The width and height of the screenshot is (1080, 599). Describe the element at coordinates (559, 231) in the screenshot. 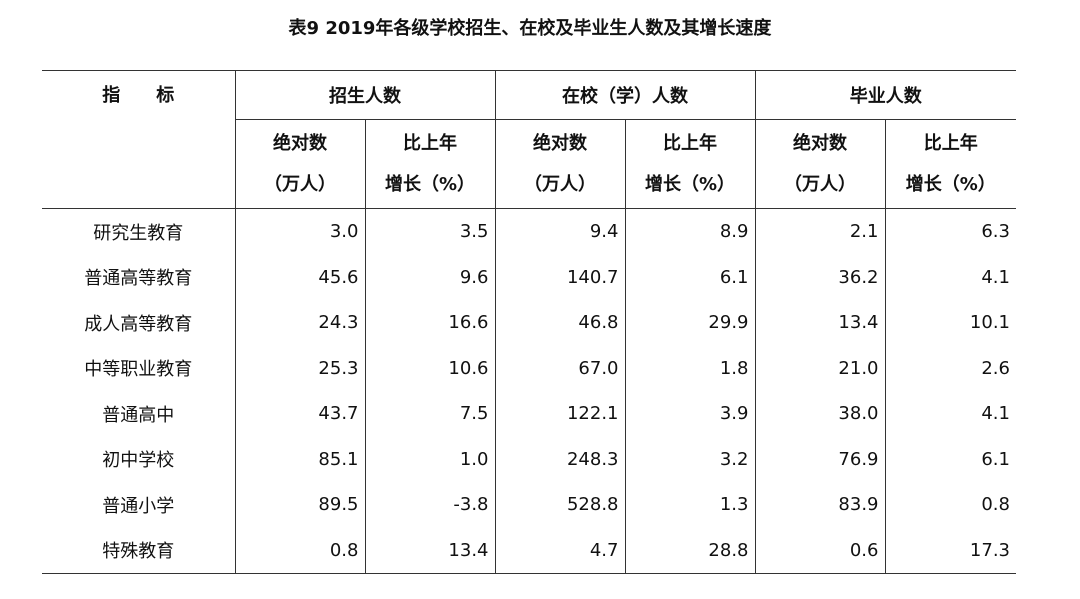

I see `value-cell: 9.4` at that location.